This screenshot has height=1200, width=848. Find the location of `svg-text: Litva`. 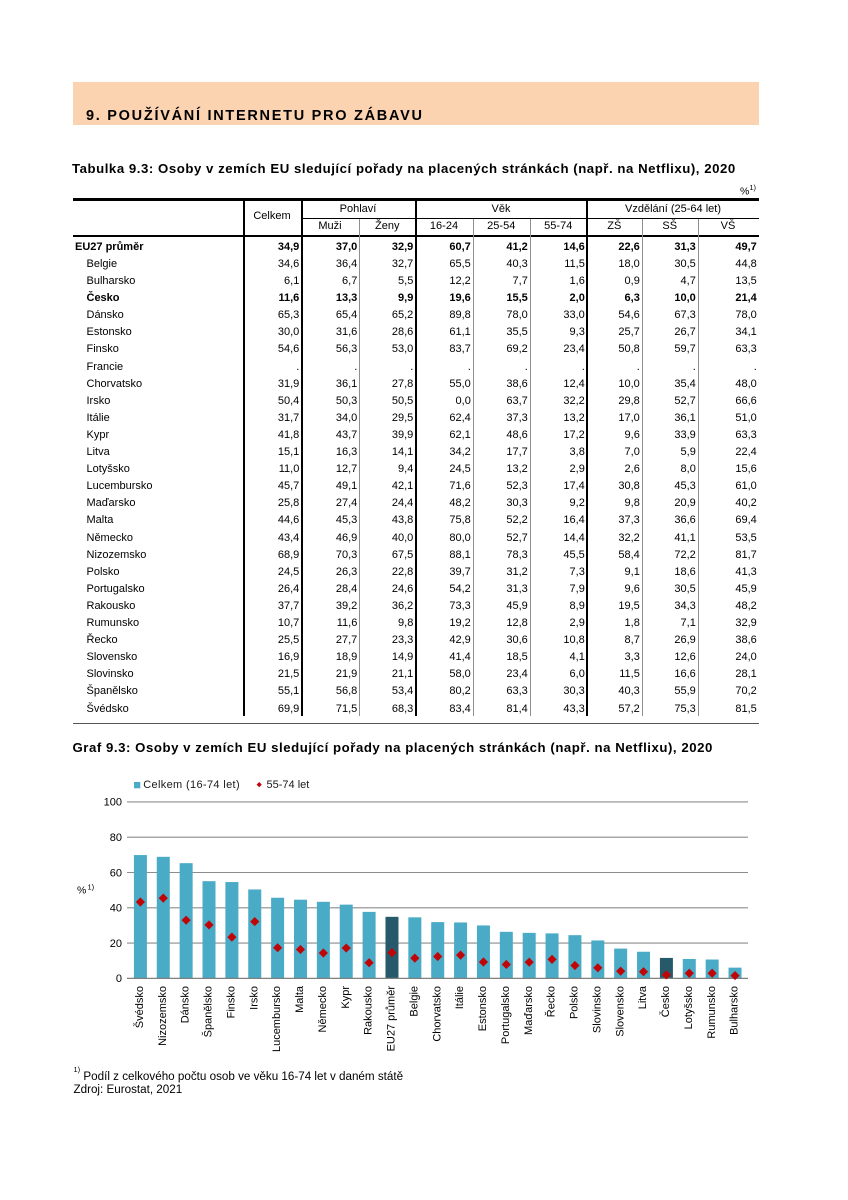

svg-text: Litva is located at coordinates (643, 997).